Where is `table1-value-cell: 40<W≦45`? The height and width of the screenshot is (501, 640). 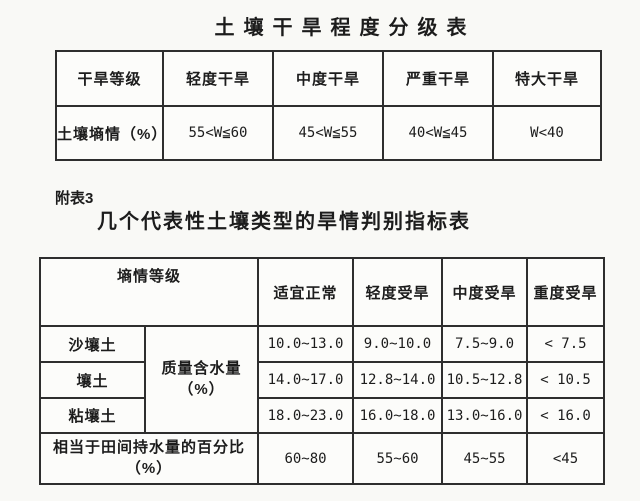 table1-value-cell: 40<W≦45 is located at coordinates (438, 133).